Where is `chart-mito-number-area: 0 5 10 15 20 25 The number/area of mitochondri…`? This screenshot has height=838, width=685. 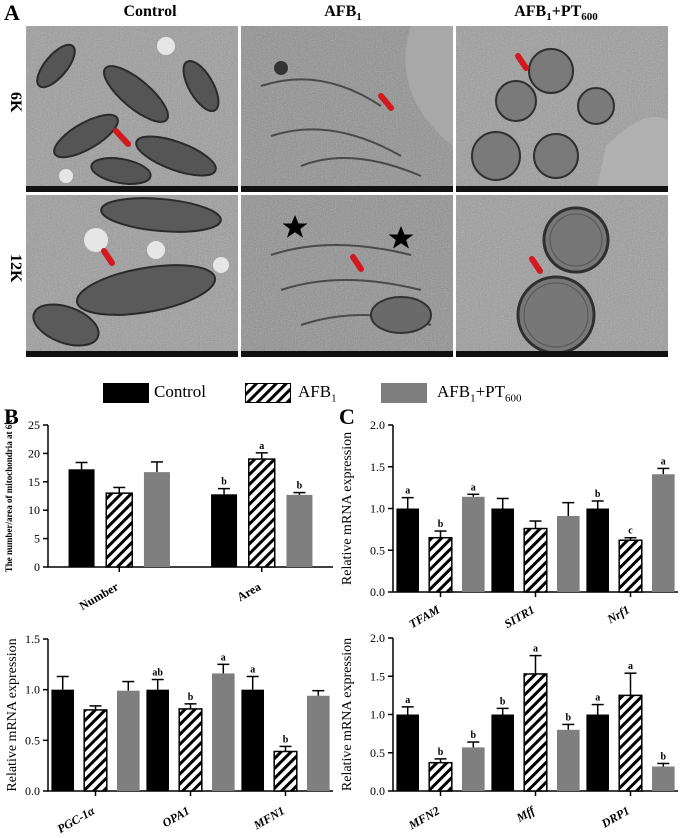
chart-mito-number-area: 0 5 10 15 20 25 The number/area of mitochondri… is located at coordinates (168, 515).